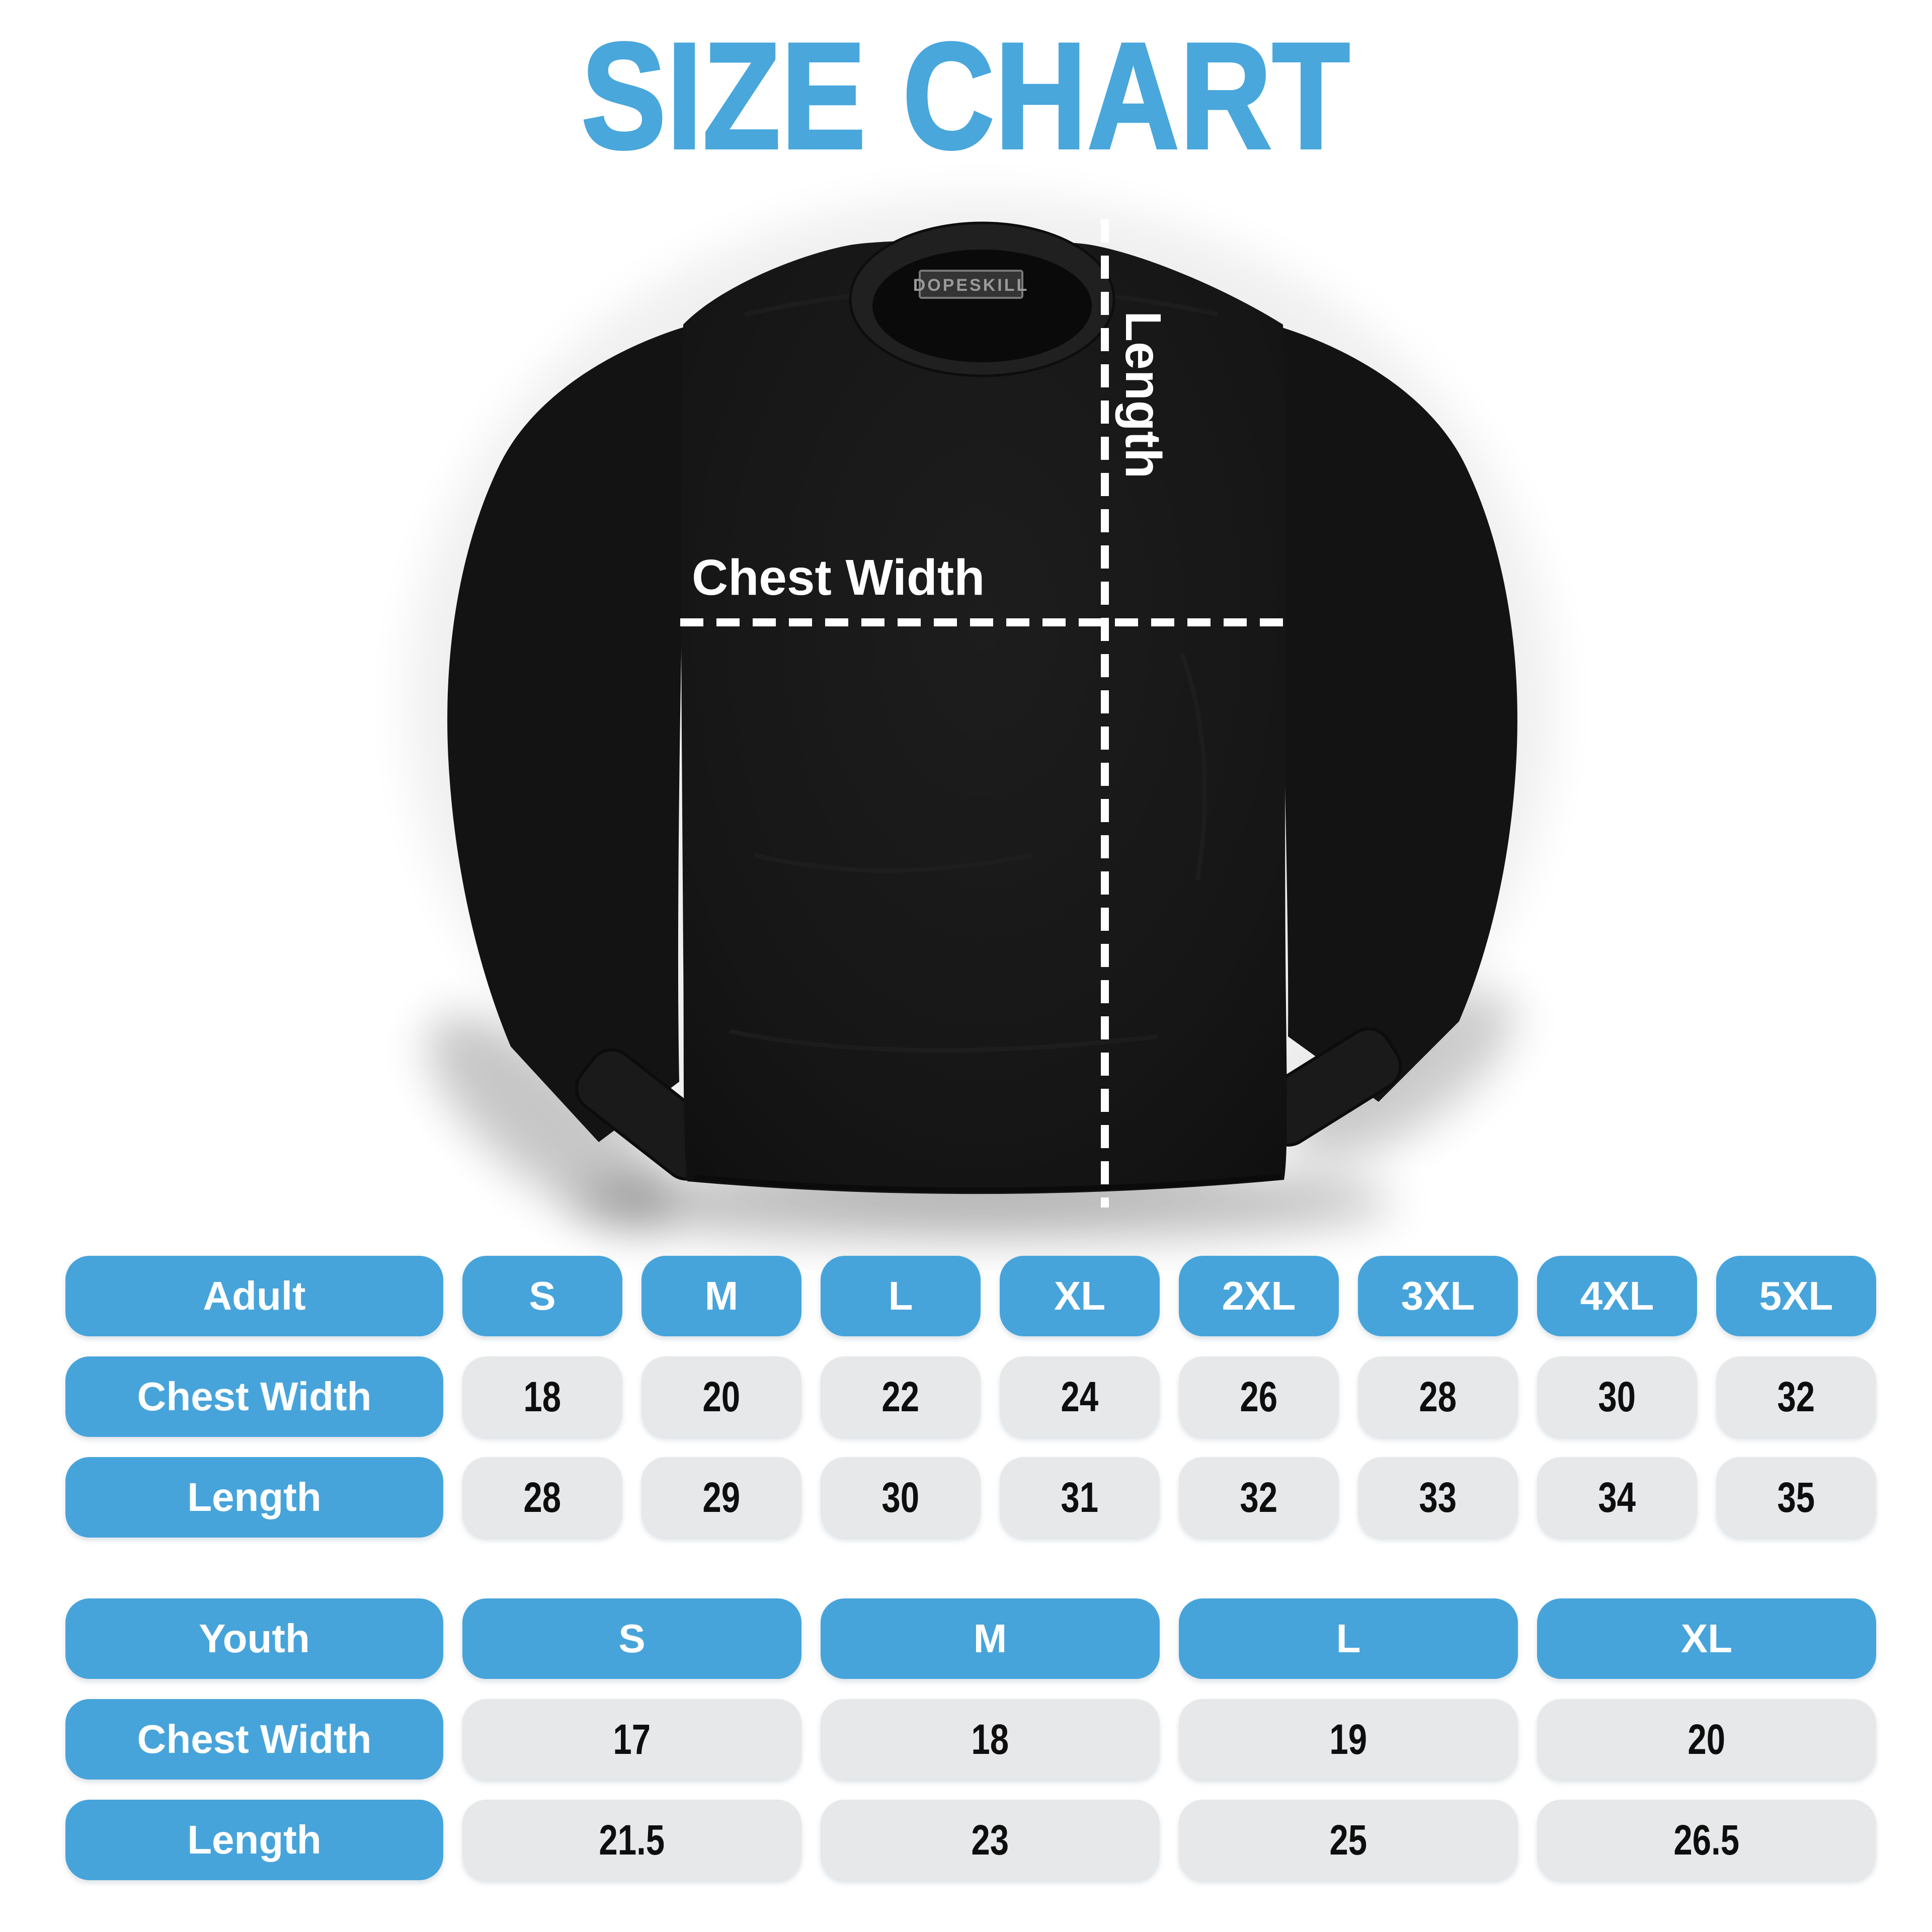  Describe the element at coordinates (631, 1740) in the screenshot. I see `youth-chest-width-value: 17` at that location.